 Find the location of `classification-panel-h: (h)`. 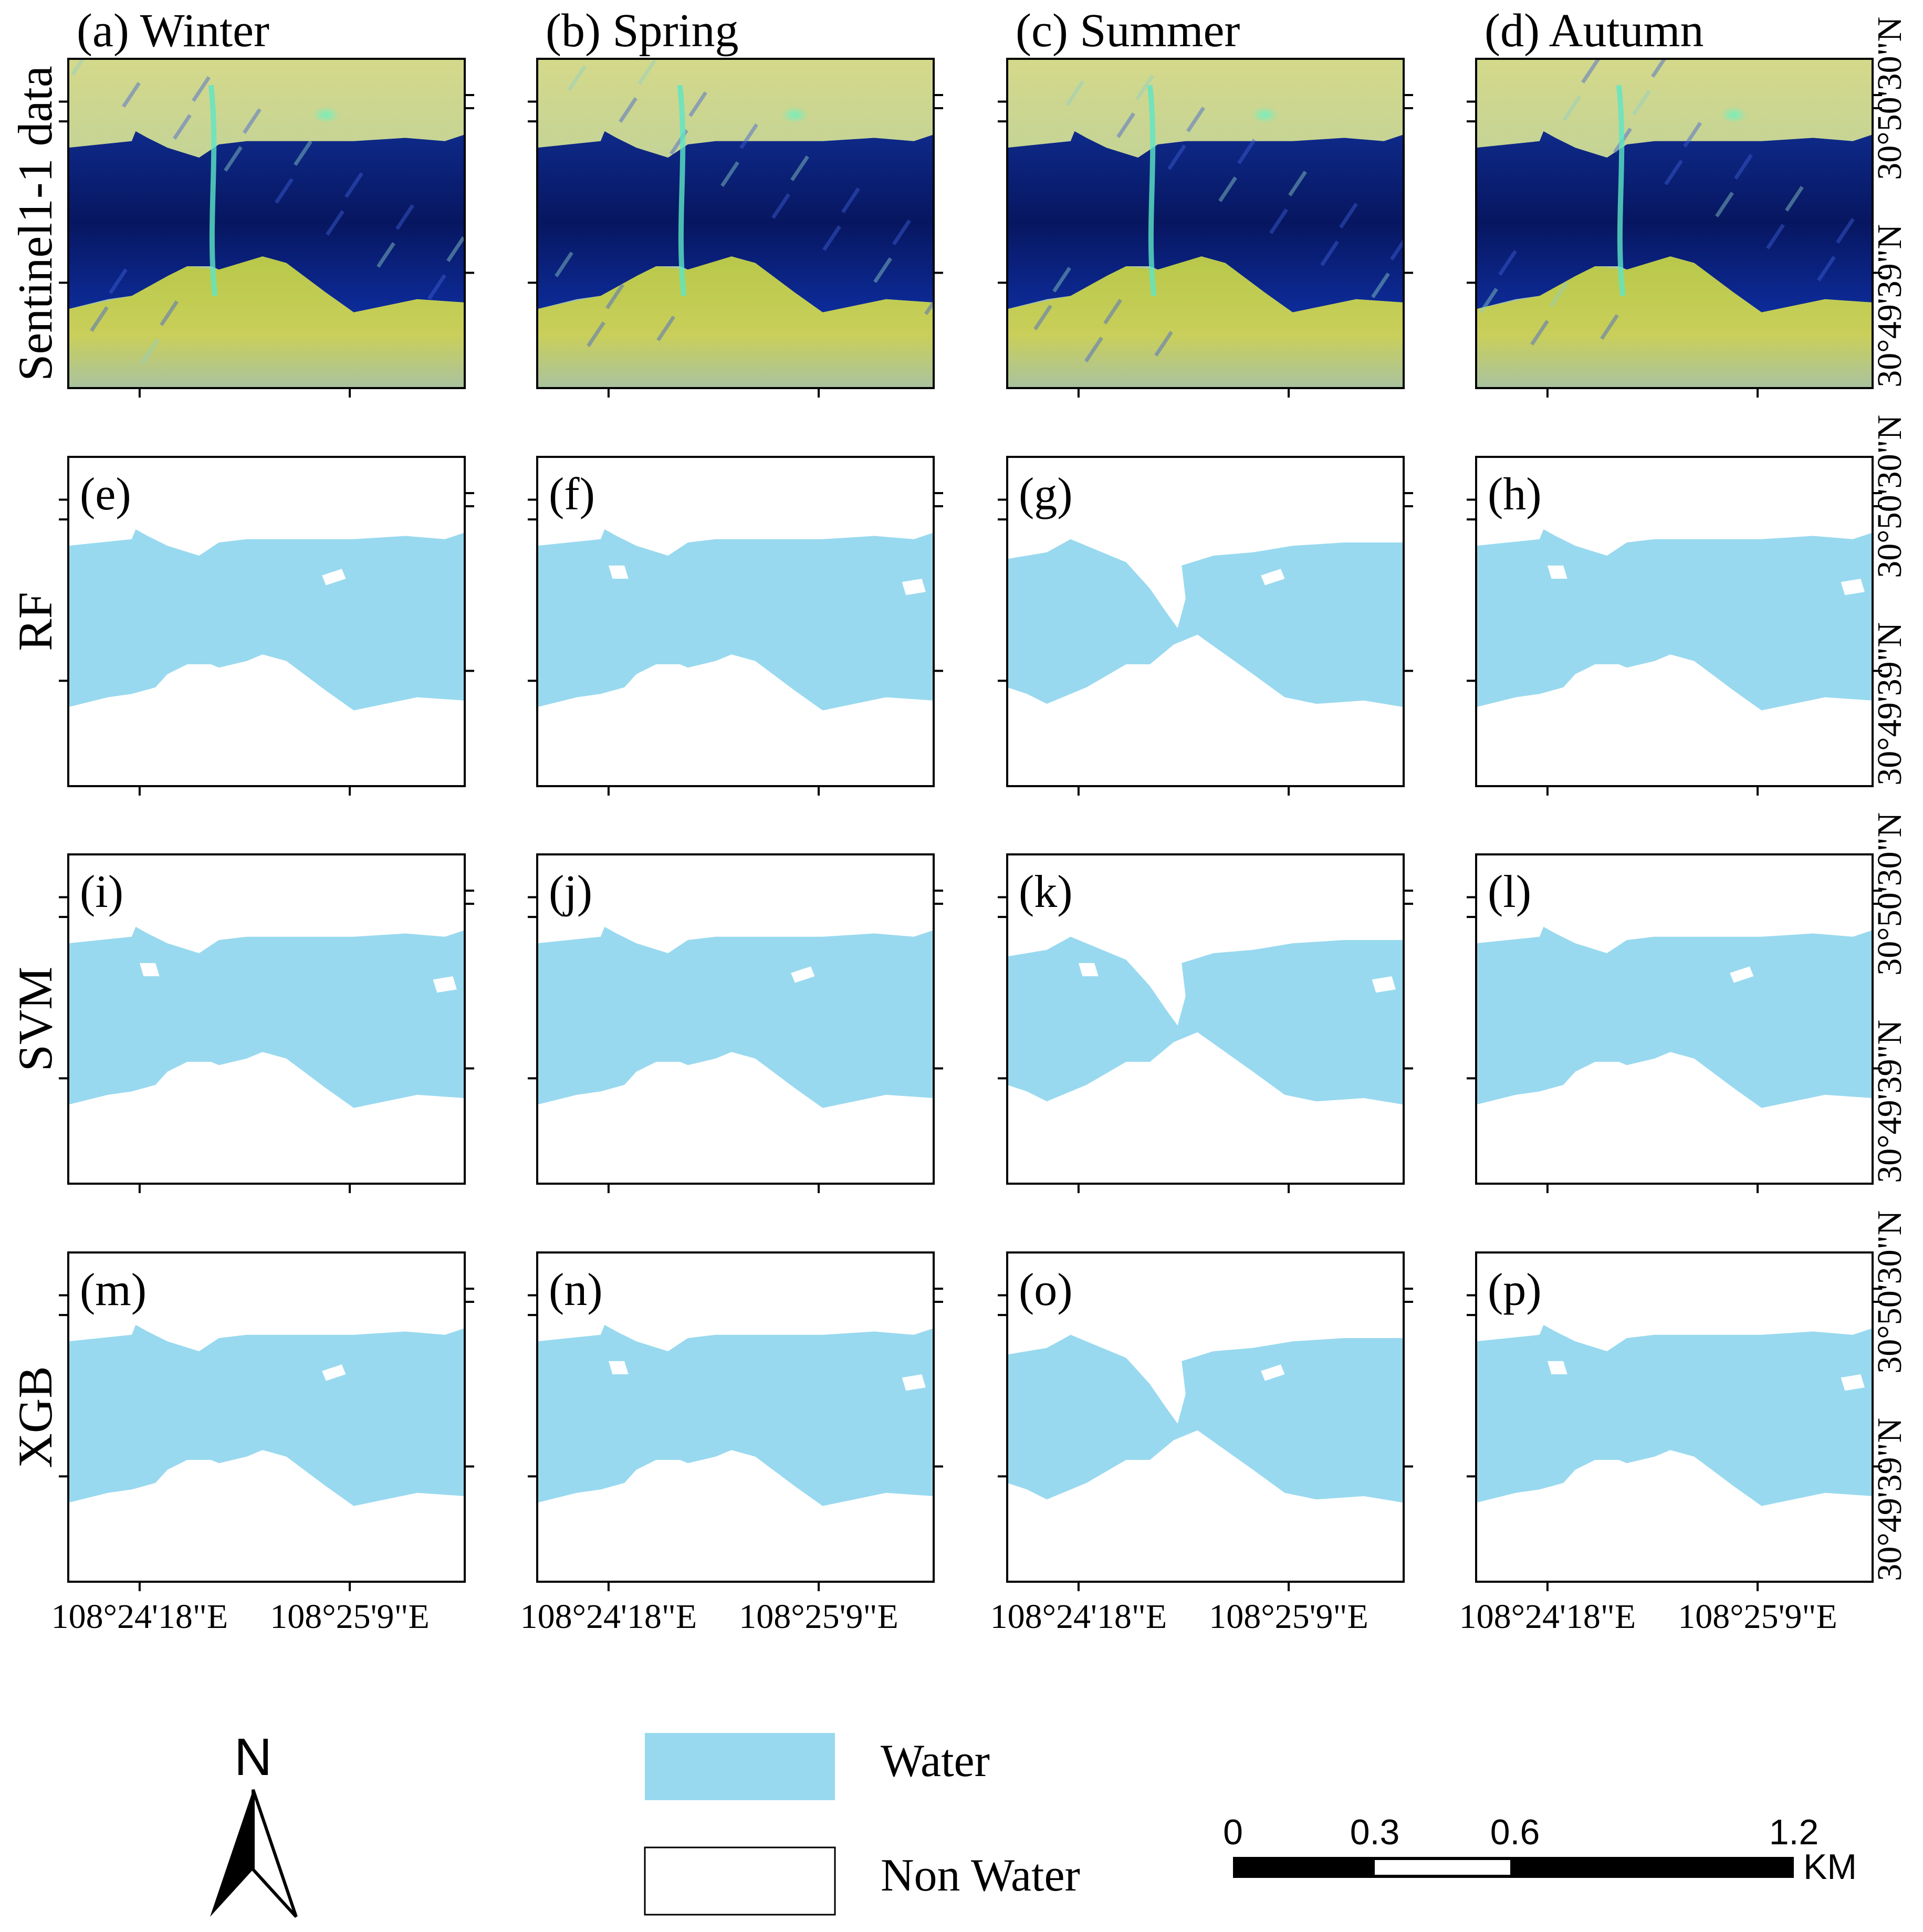

classification-panel-h: (h) is located at coordinates (1674, 626).